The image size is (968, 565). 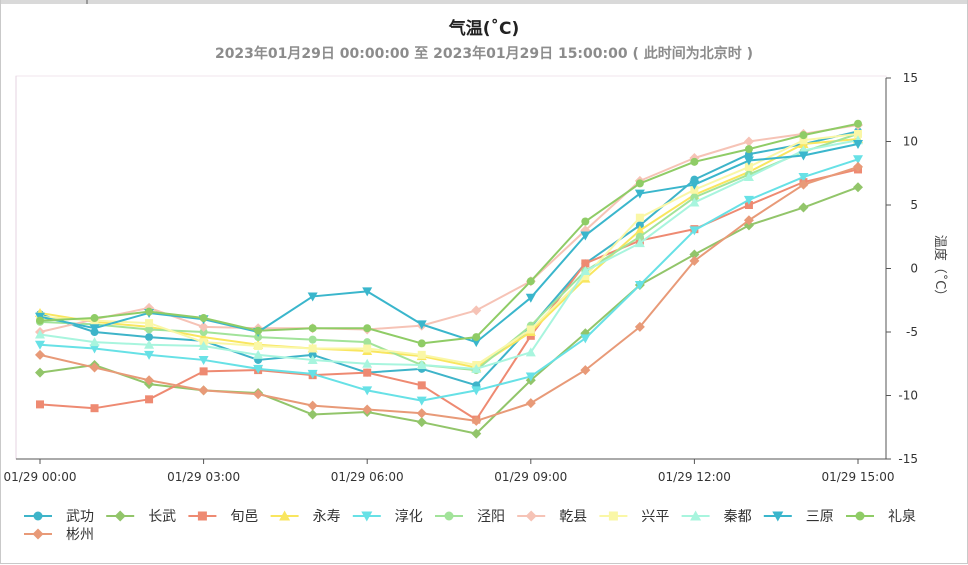 I want to click on legend-label: 长武, so click(x=162, y=517).